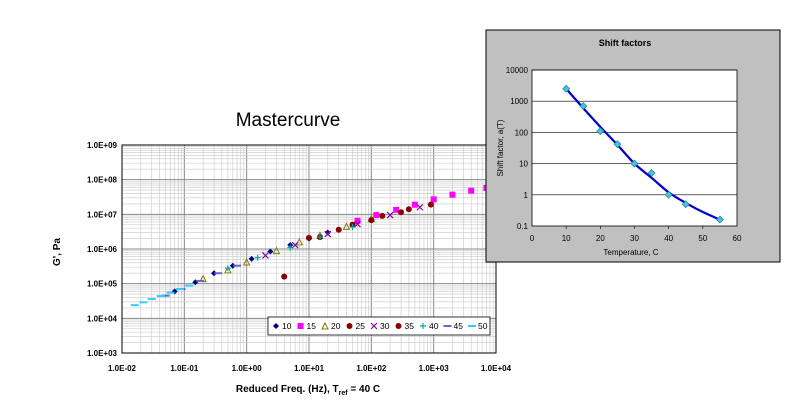  What do you see at coordinates (287, 326) in the screenshot?
I see `legend-label-10: 10` at bounding box center [287, 326].